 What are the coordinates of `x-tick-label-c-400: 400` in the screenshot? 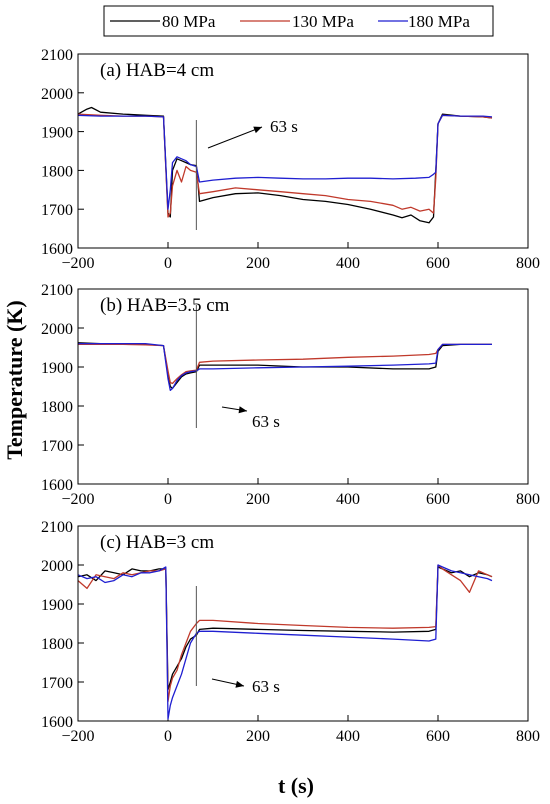 It's located at (348, 736).